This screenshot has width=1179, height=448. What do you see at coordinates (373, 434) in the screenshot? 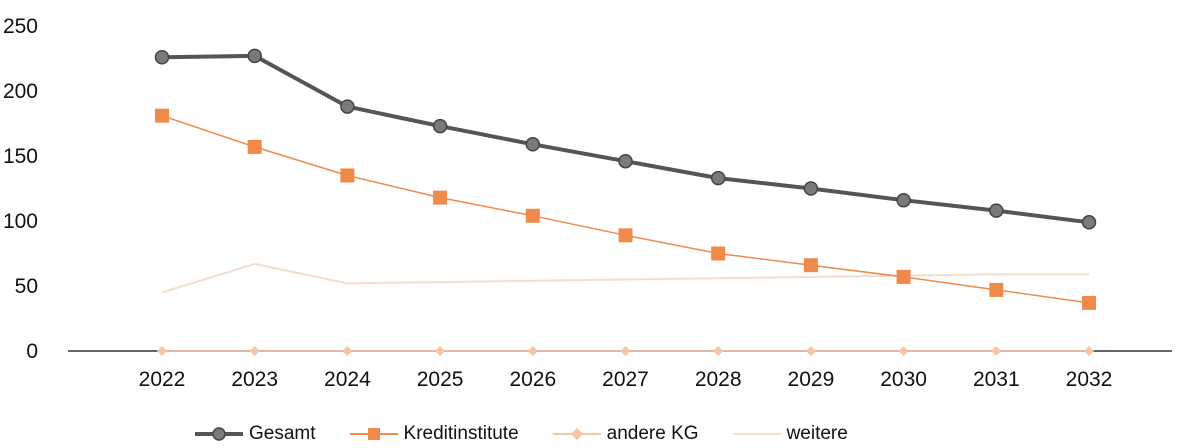
I see `legend-swatch-kreditinstitute-icon` at bounding box center [373, 434].